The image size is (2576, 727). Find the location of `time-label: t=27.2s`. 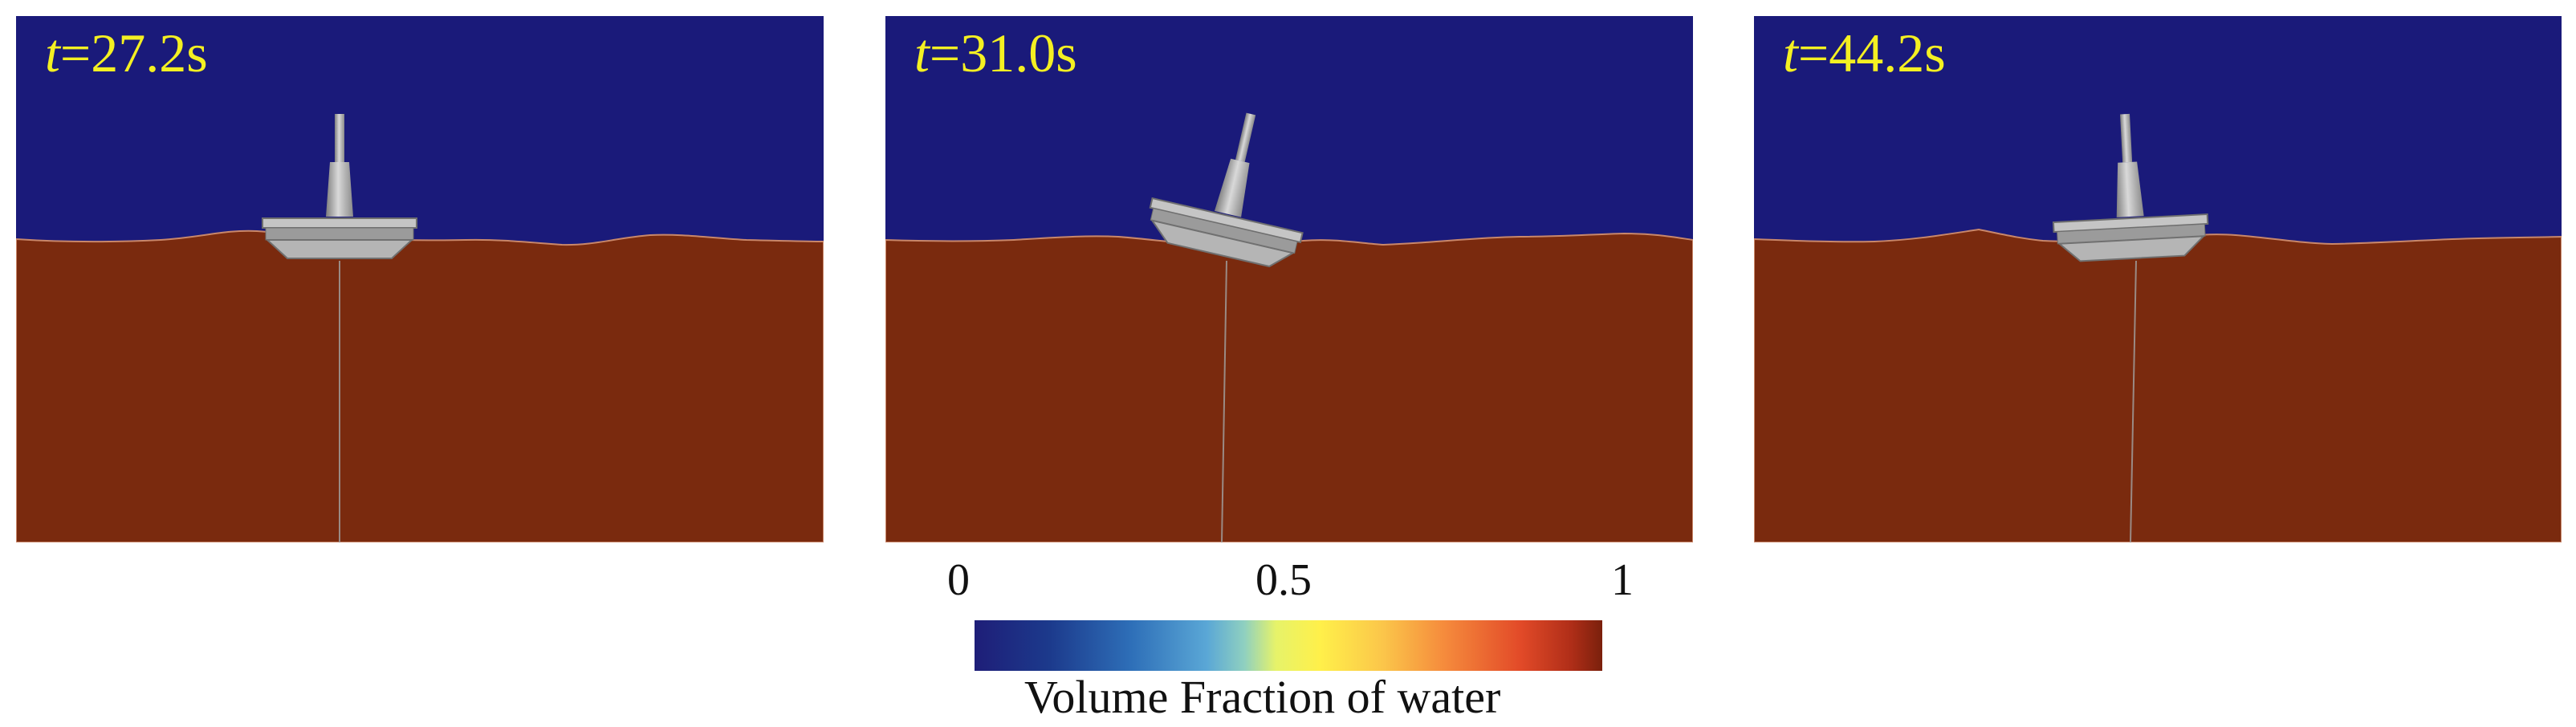

time-label: t=27.2s is located at coordinates (126, 53).